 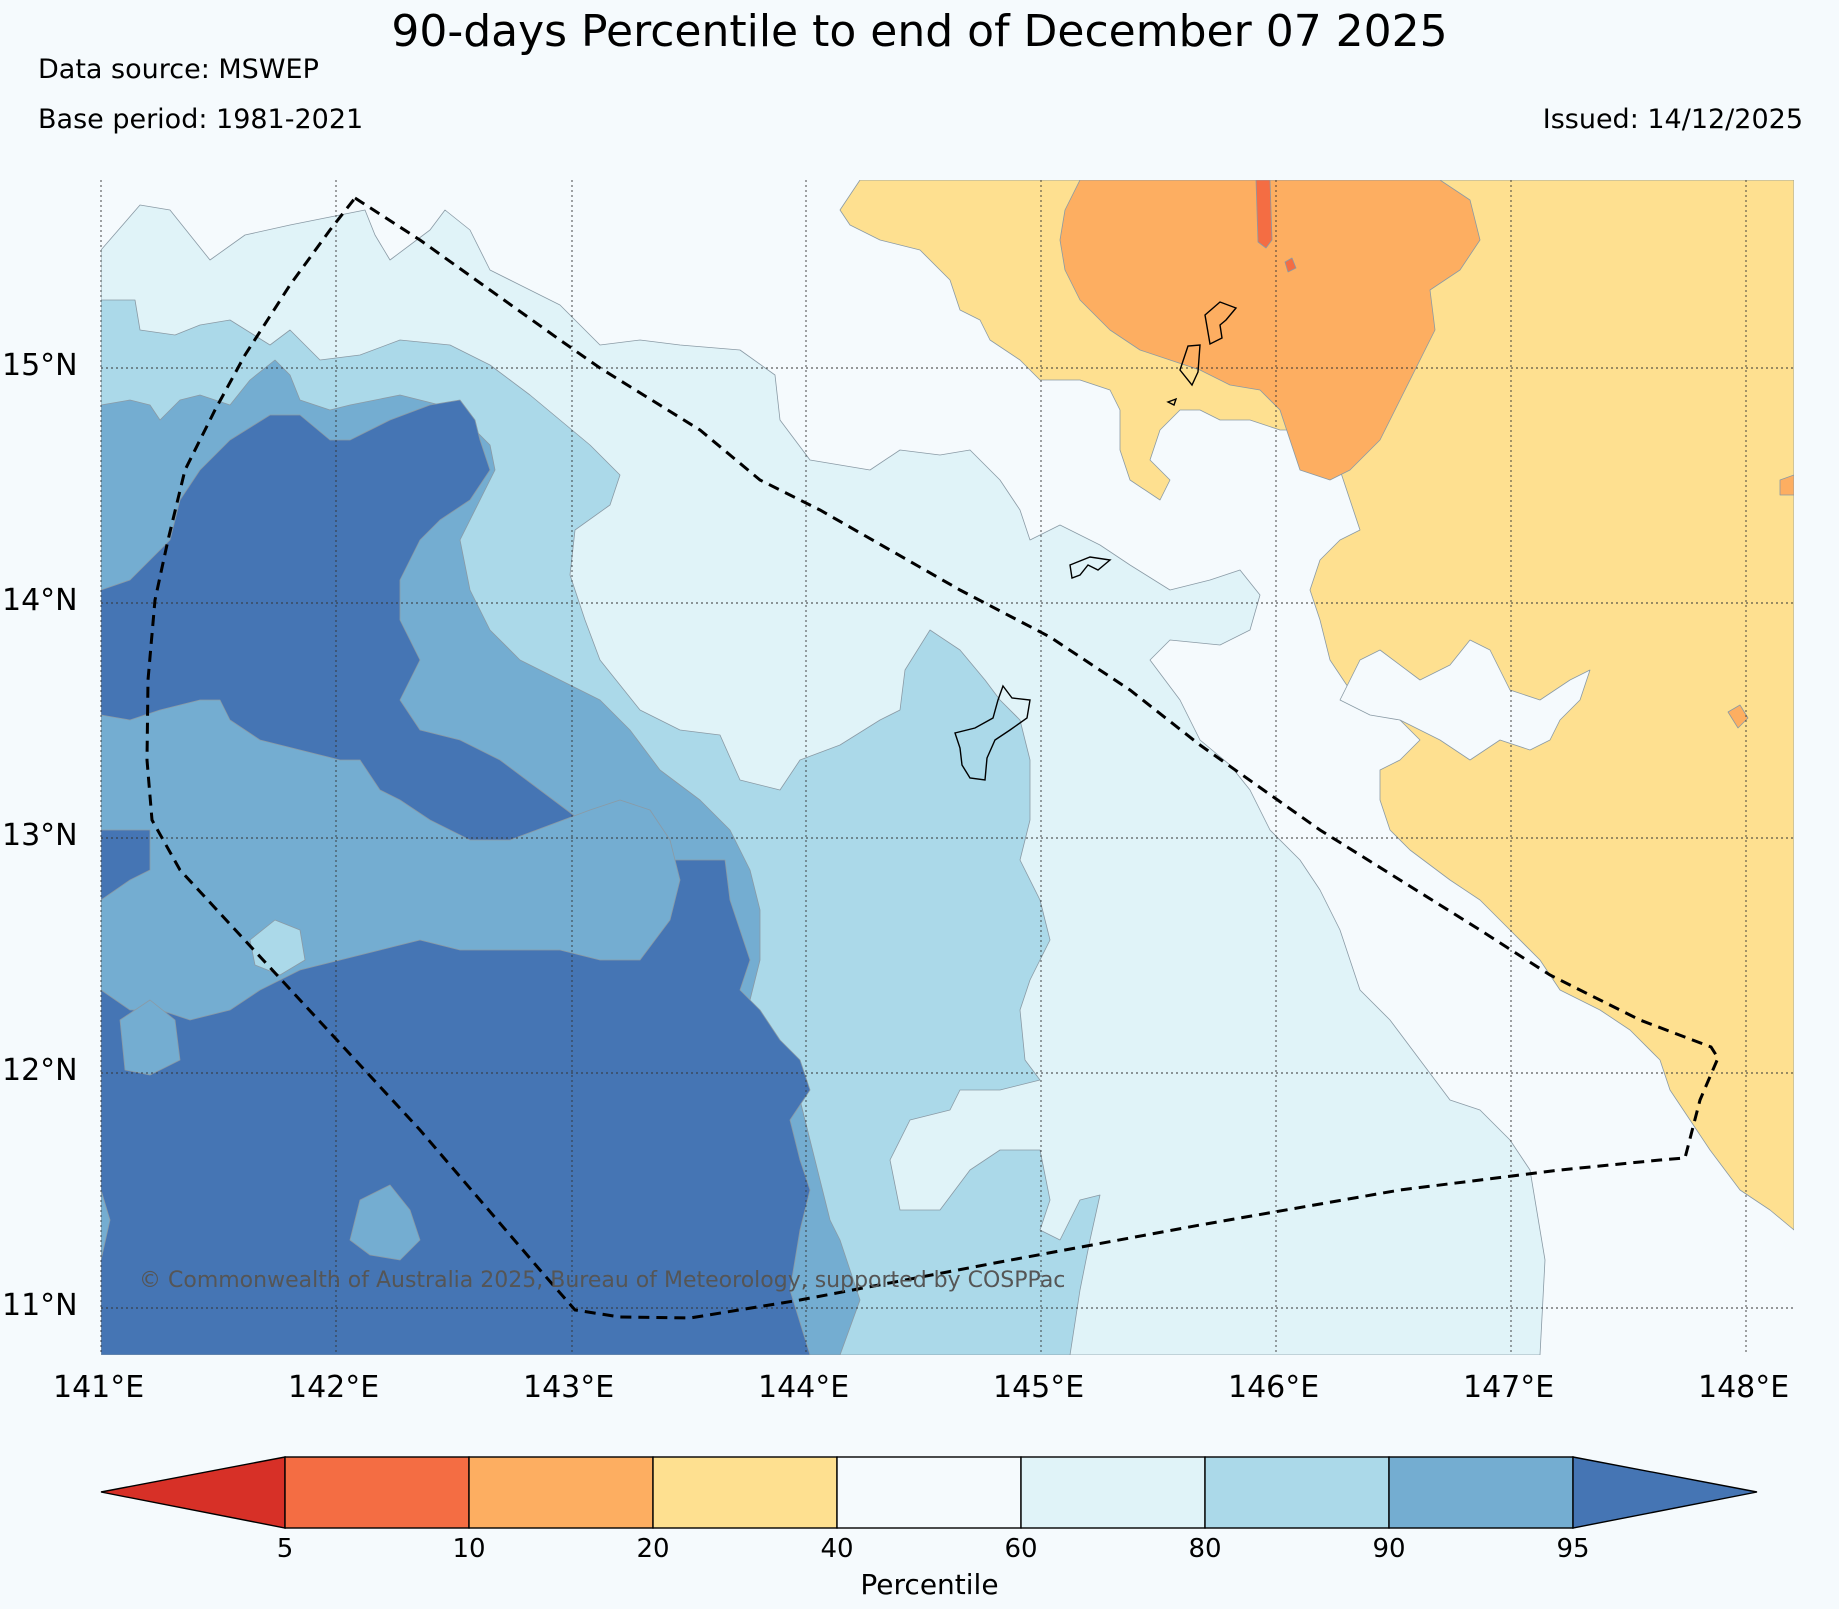 What do you see at coordinates (1389, 1549) in the screenshot?
I see `colorbar-tick-90: 90` at bounding box center [1389, 1549].